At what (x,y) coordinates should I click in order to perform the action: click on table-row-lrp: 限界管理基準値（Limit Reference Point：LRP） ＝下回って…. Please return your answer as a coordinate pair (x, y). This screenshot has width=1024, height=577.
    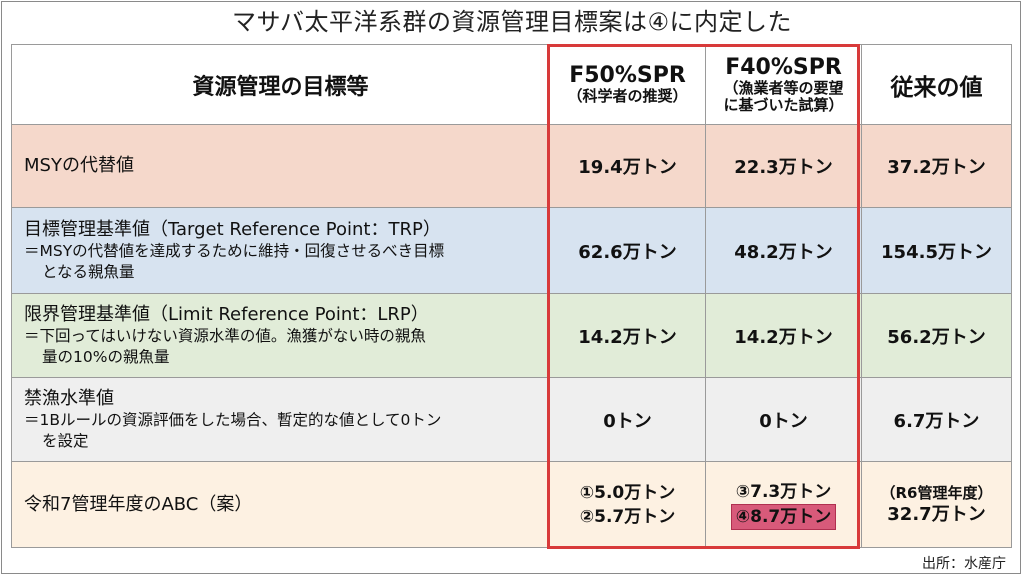
    Looking at the image, I should click on (511, 335).